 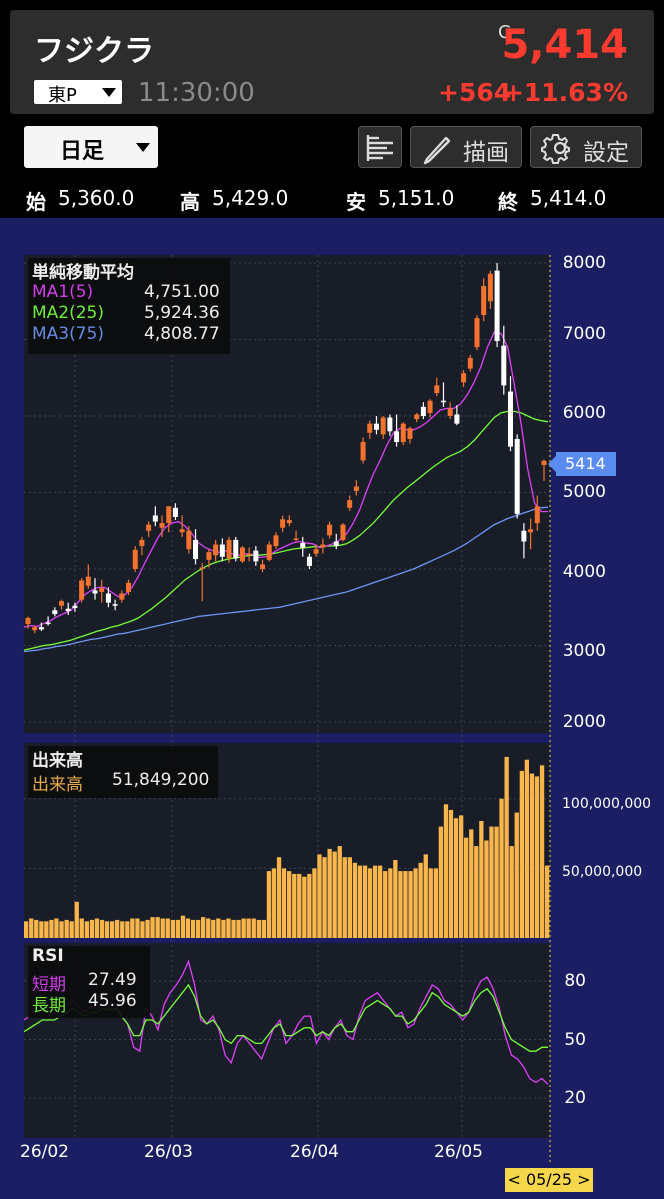 I want to click on draw-button: 描画, so click(x=466, y=147).